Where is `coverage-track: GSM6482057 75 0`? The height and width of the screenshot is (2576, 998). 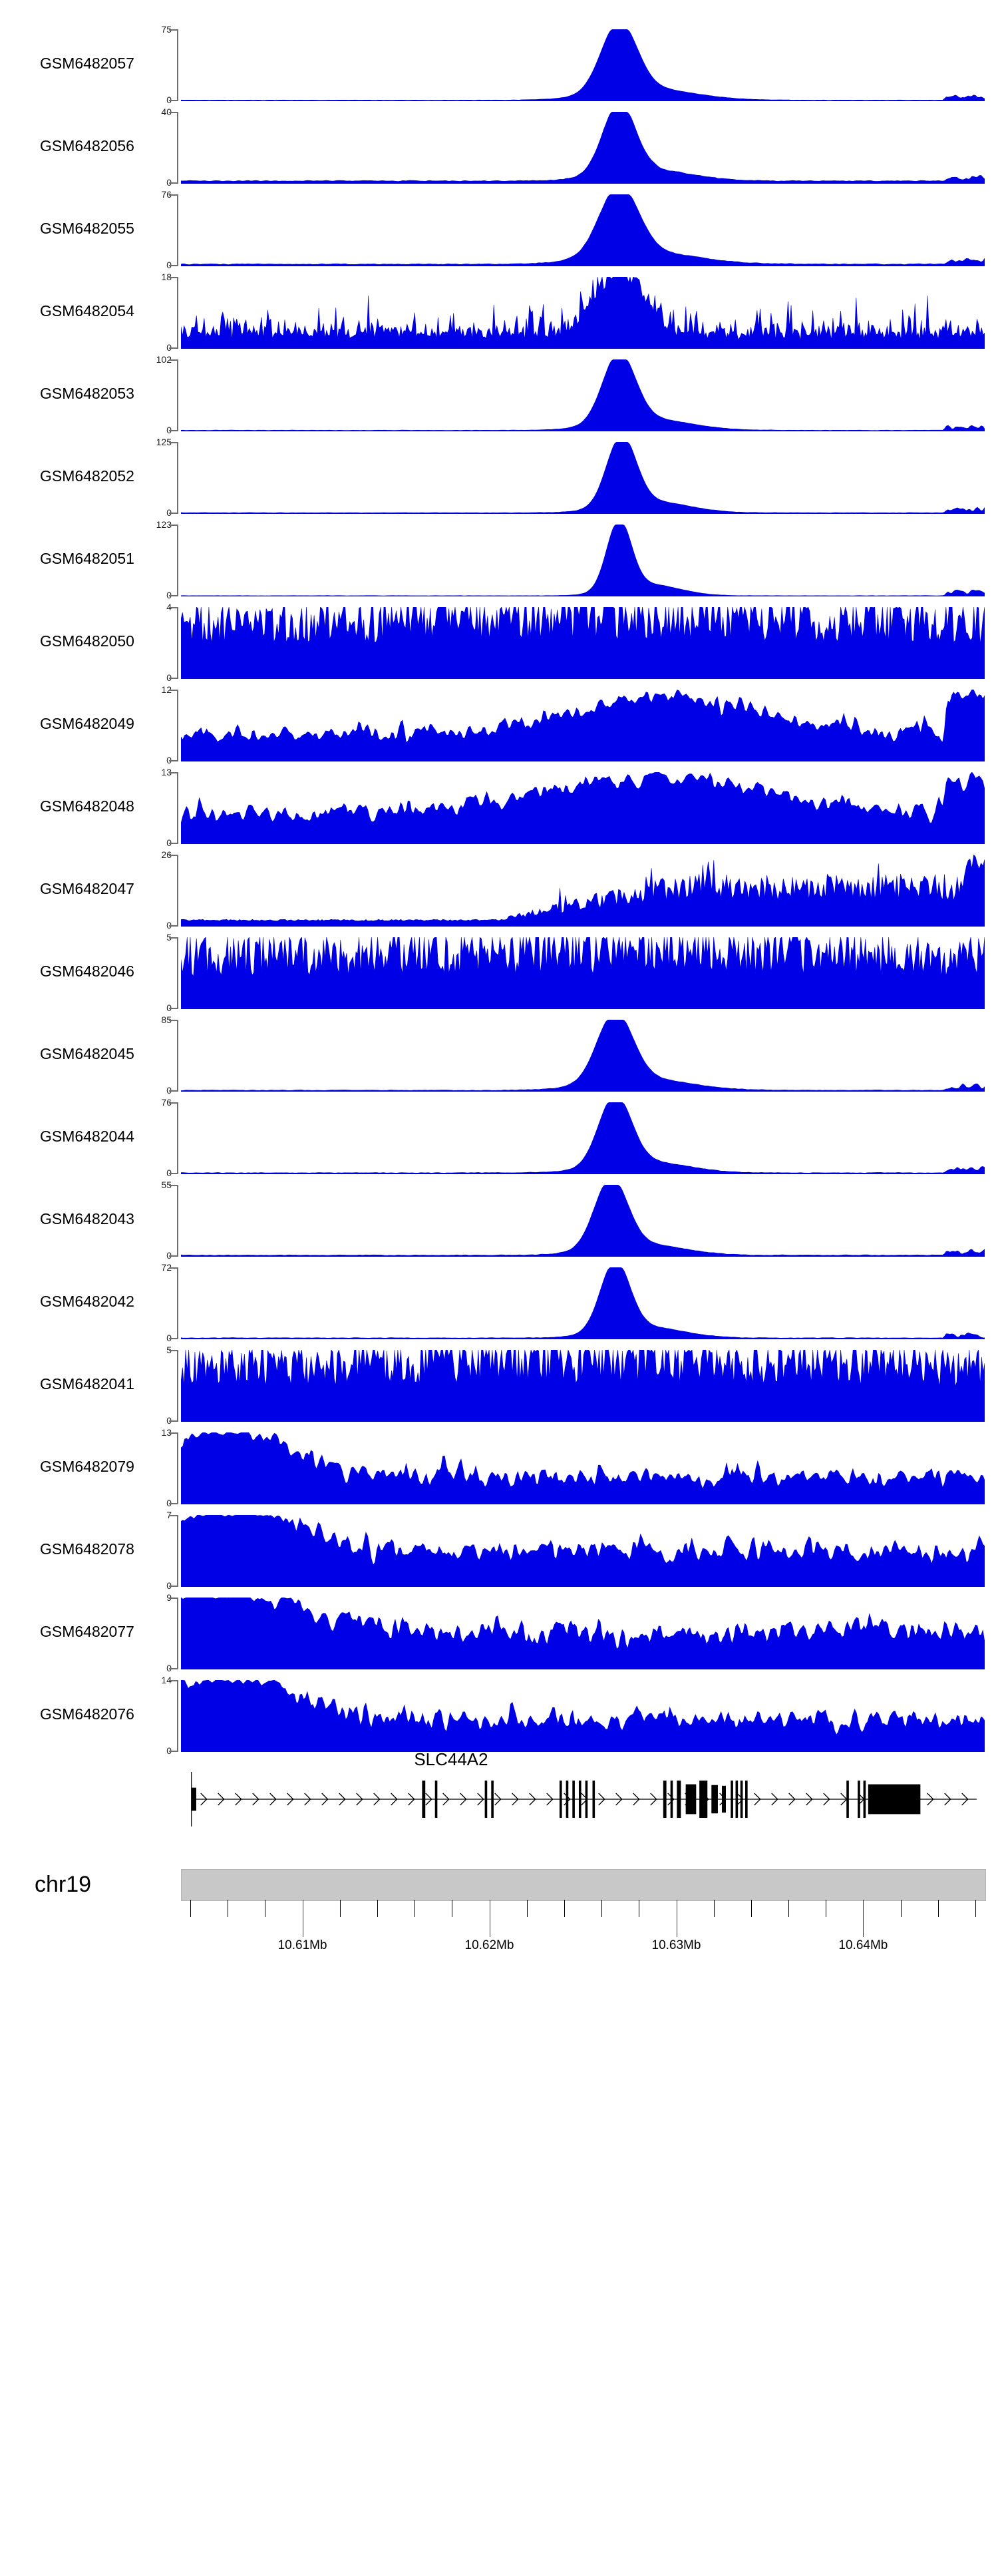
coverage-track: GSM6482057 75 0 is located at coordinates (499, 64).